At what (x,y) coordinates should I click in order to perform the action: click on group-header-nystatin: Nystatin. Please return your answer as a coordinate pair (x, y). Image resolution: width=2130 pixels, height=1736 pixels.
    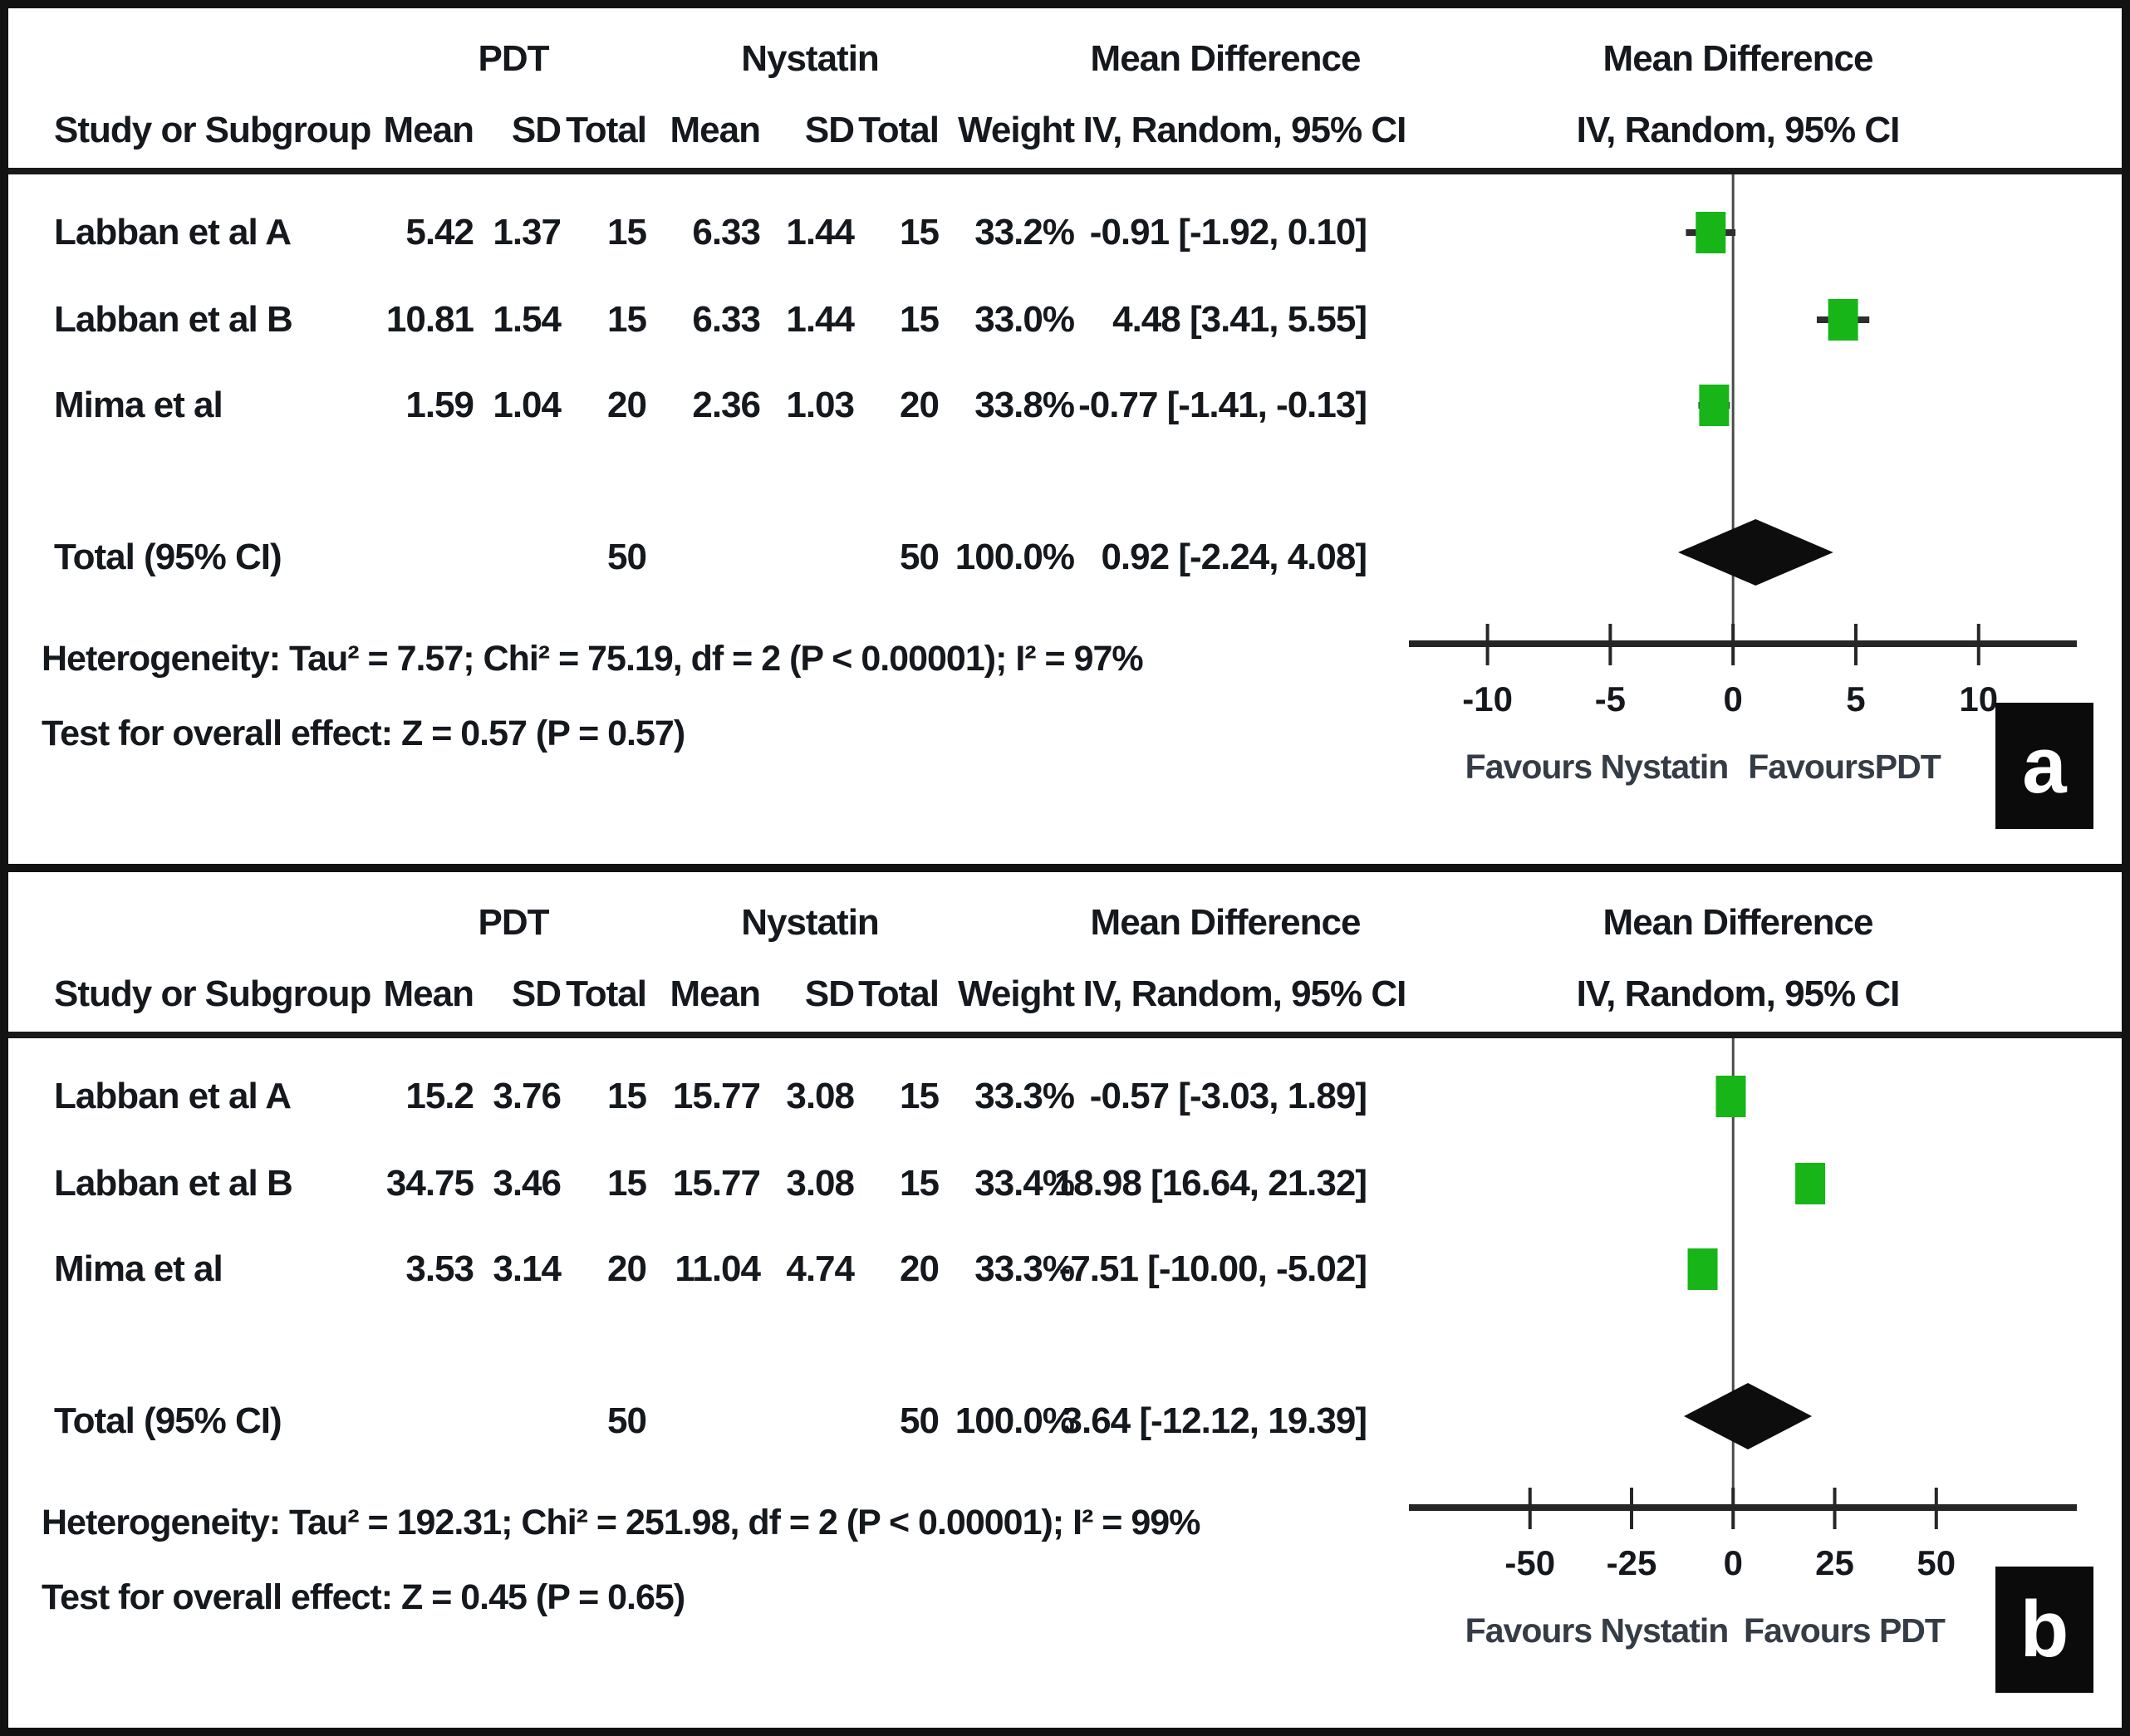
    Looking at the image, I should click on (810, 923).